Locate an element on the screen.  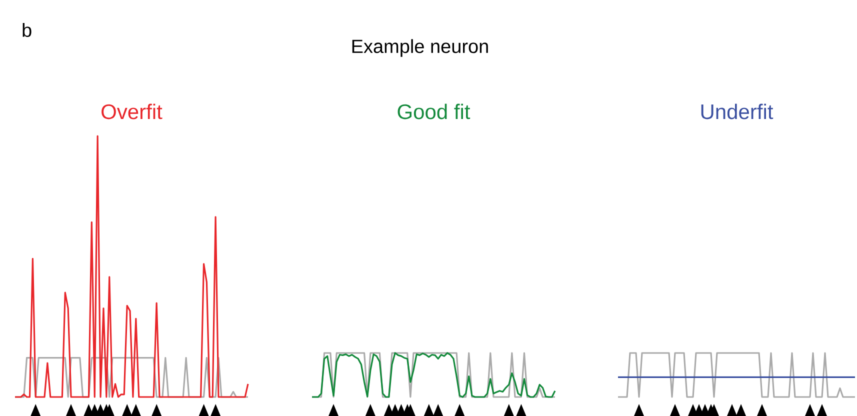
text: b is located at coordinates (27, 30).